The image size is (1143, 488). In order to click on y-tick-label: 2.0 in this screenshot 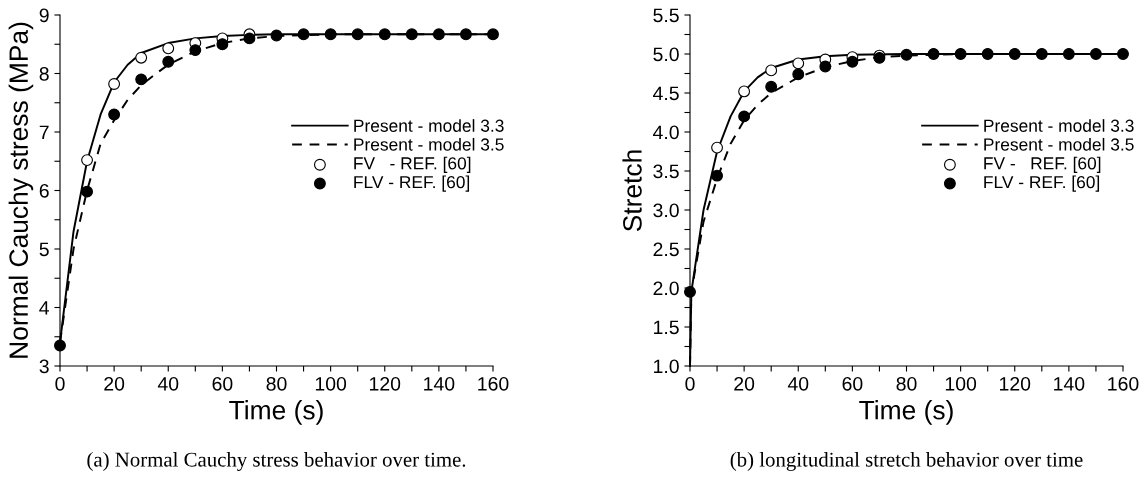, I will do `click(666, 288)`.